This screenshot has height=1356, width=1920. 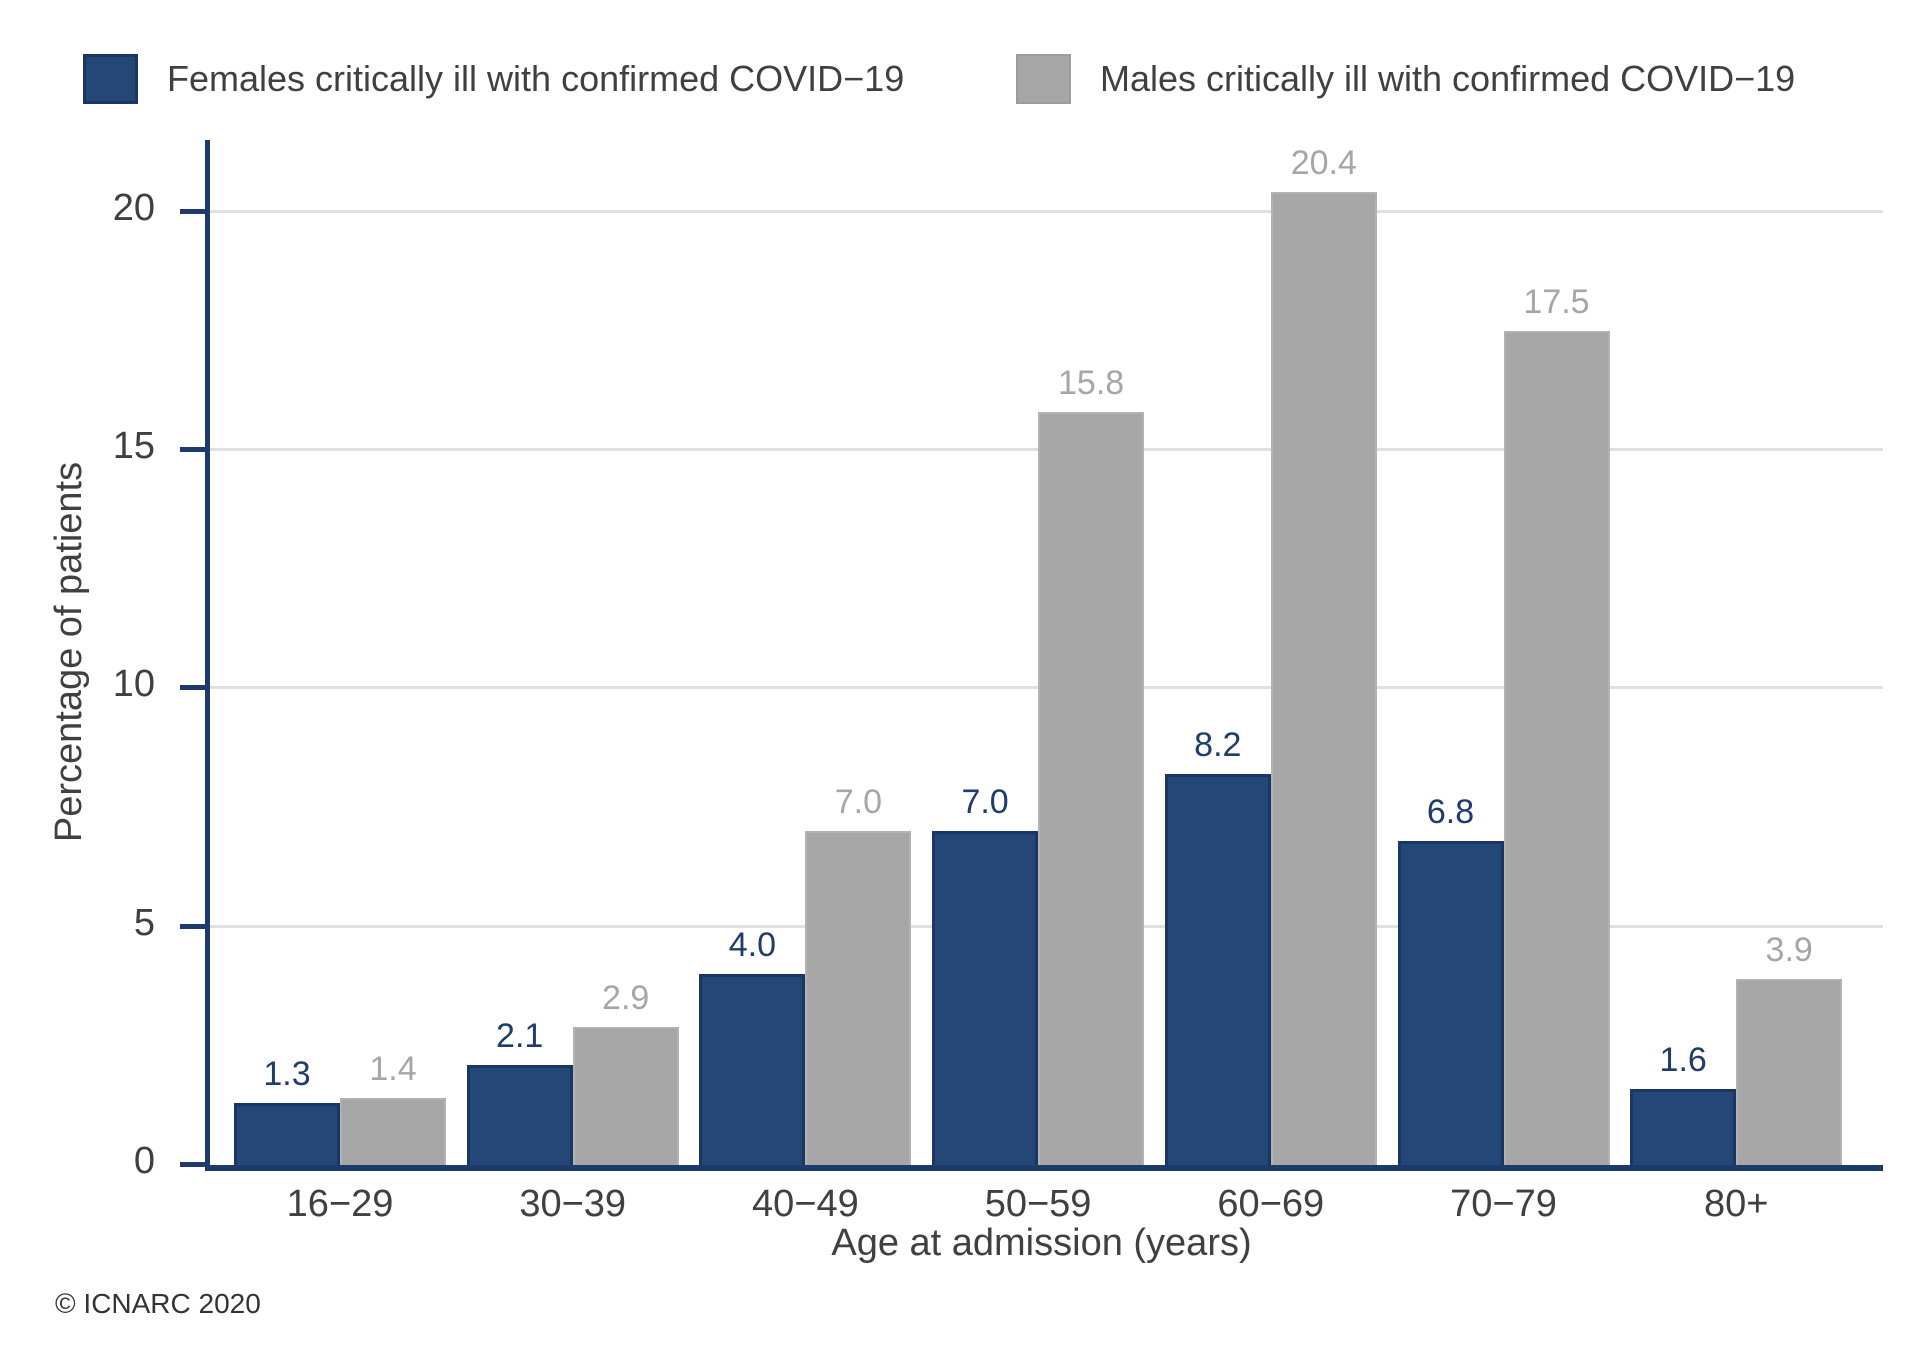 What do you see at coordinates (805, 1204) in the screenshot?
I see `x-tick-label-2: 40−49` at bounding box center [805, 1204].